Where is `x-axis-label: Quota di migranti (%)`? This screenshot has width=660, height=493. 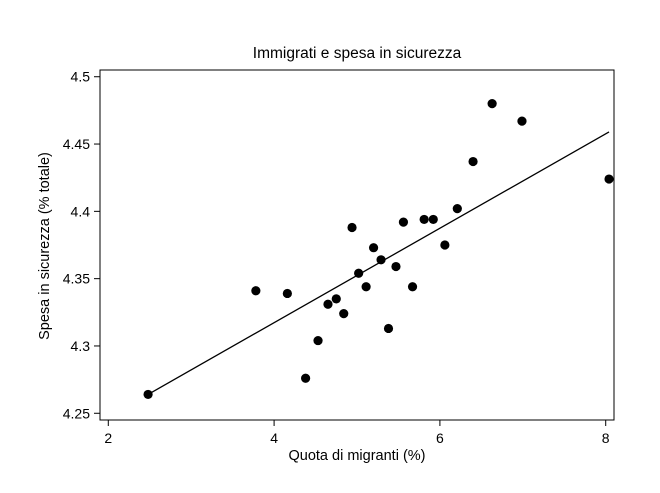 x-axis-label: Quota di migranti (%) is located at coordinates (357, 456).